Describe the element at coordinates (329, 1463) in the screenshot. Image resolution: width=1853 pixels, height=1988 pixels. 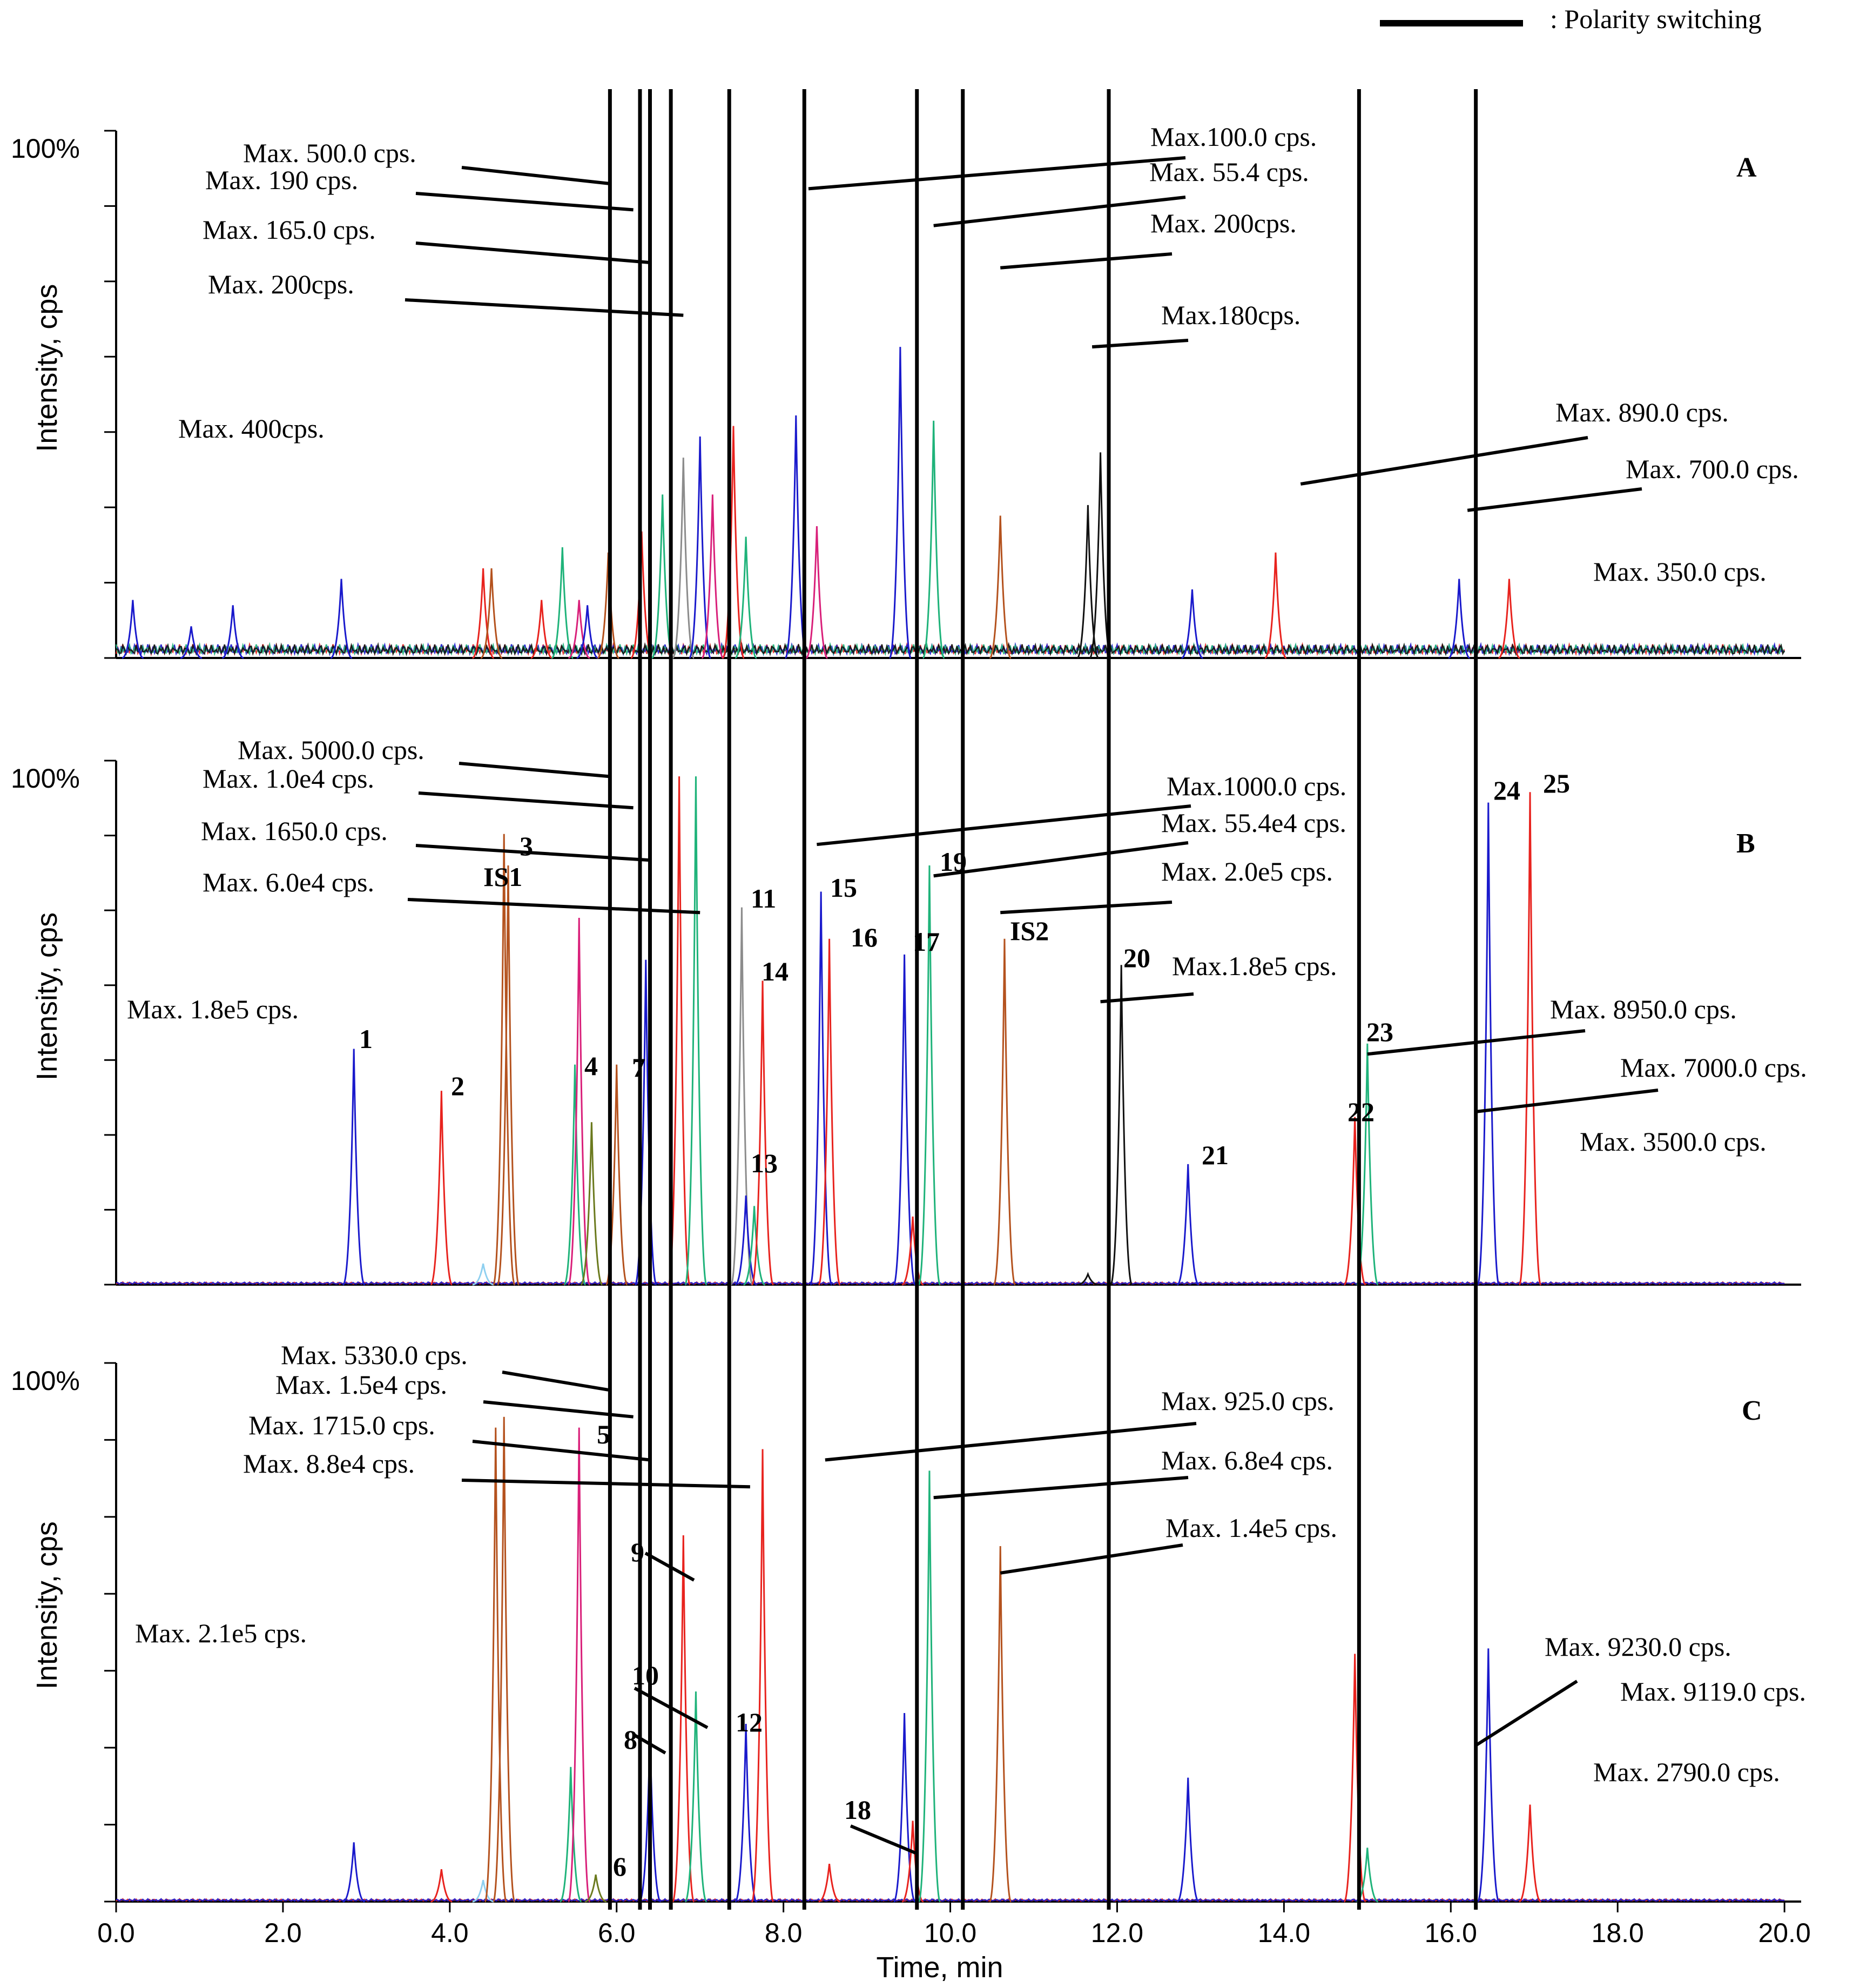
I see `max-label: Max. 8.8e4 cps.` at that location.